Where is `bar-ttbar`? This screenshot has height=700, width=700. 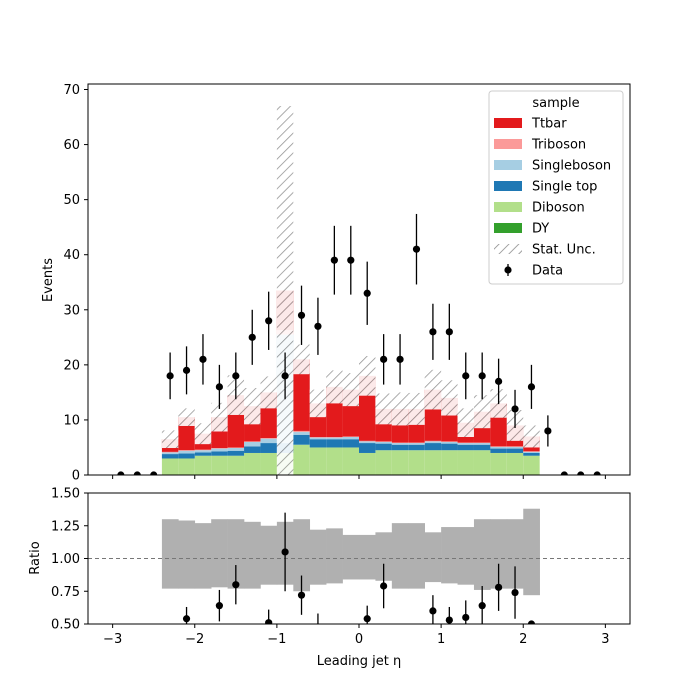
bar-ttbar is located at coordinates (301, 395).